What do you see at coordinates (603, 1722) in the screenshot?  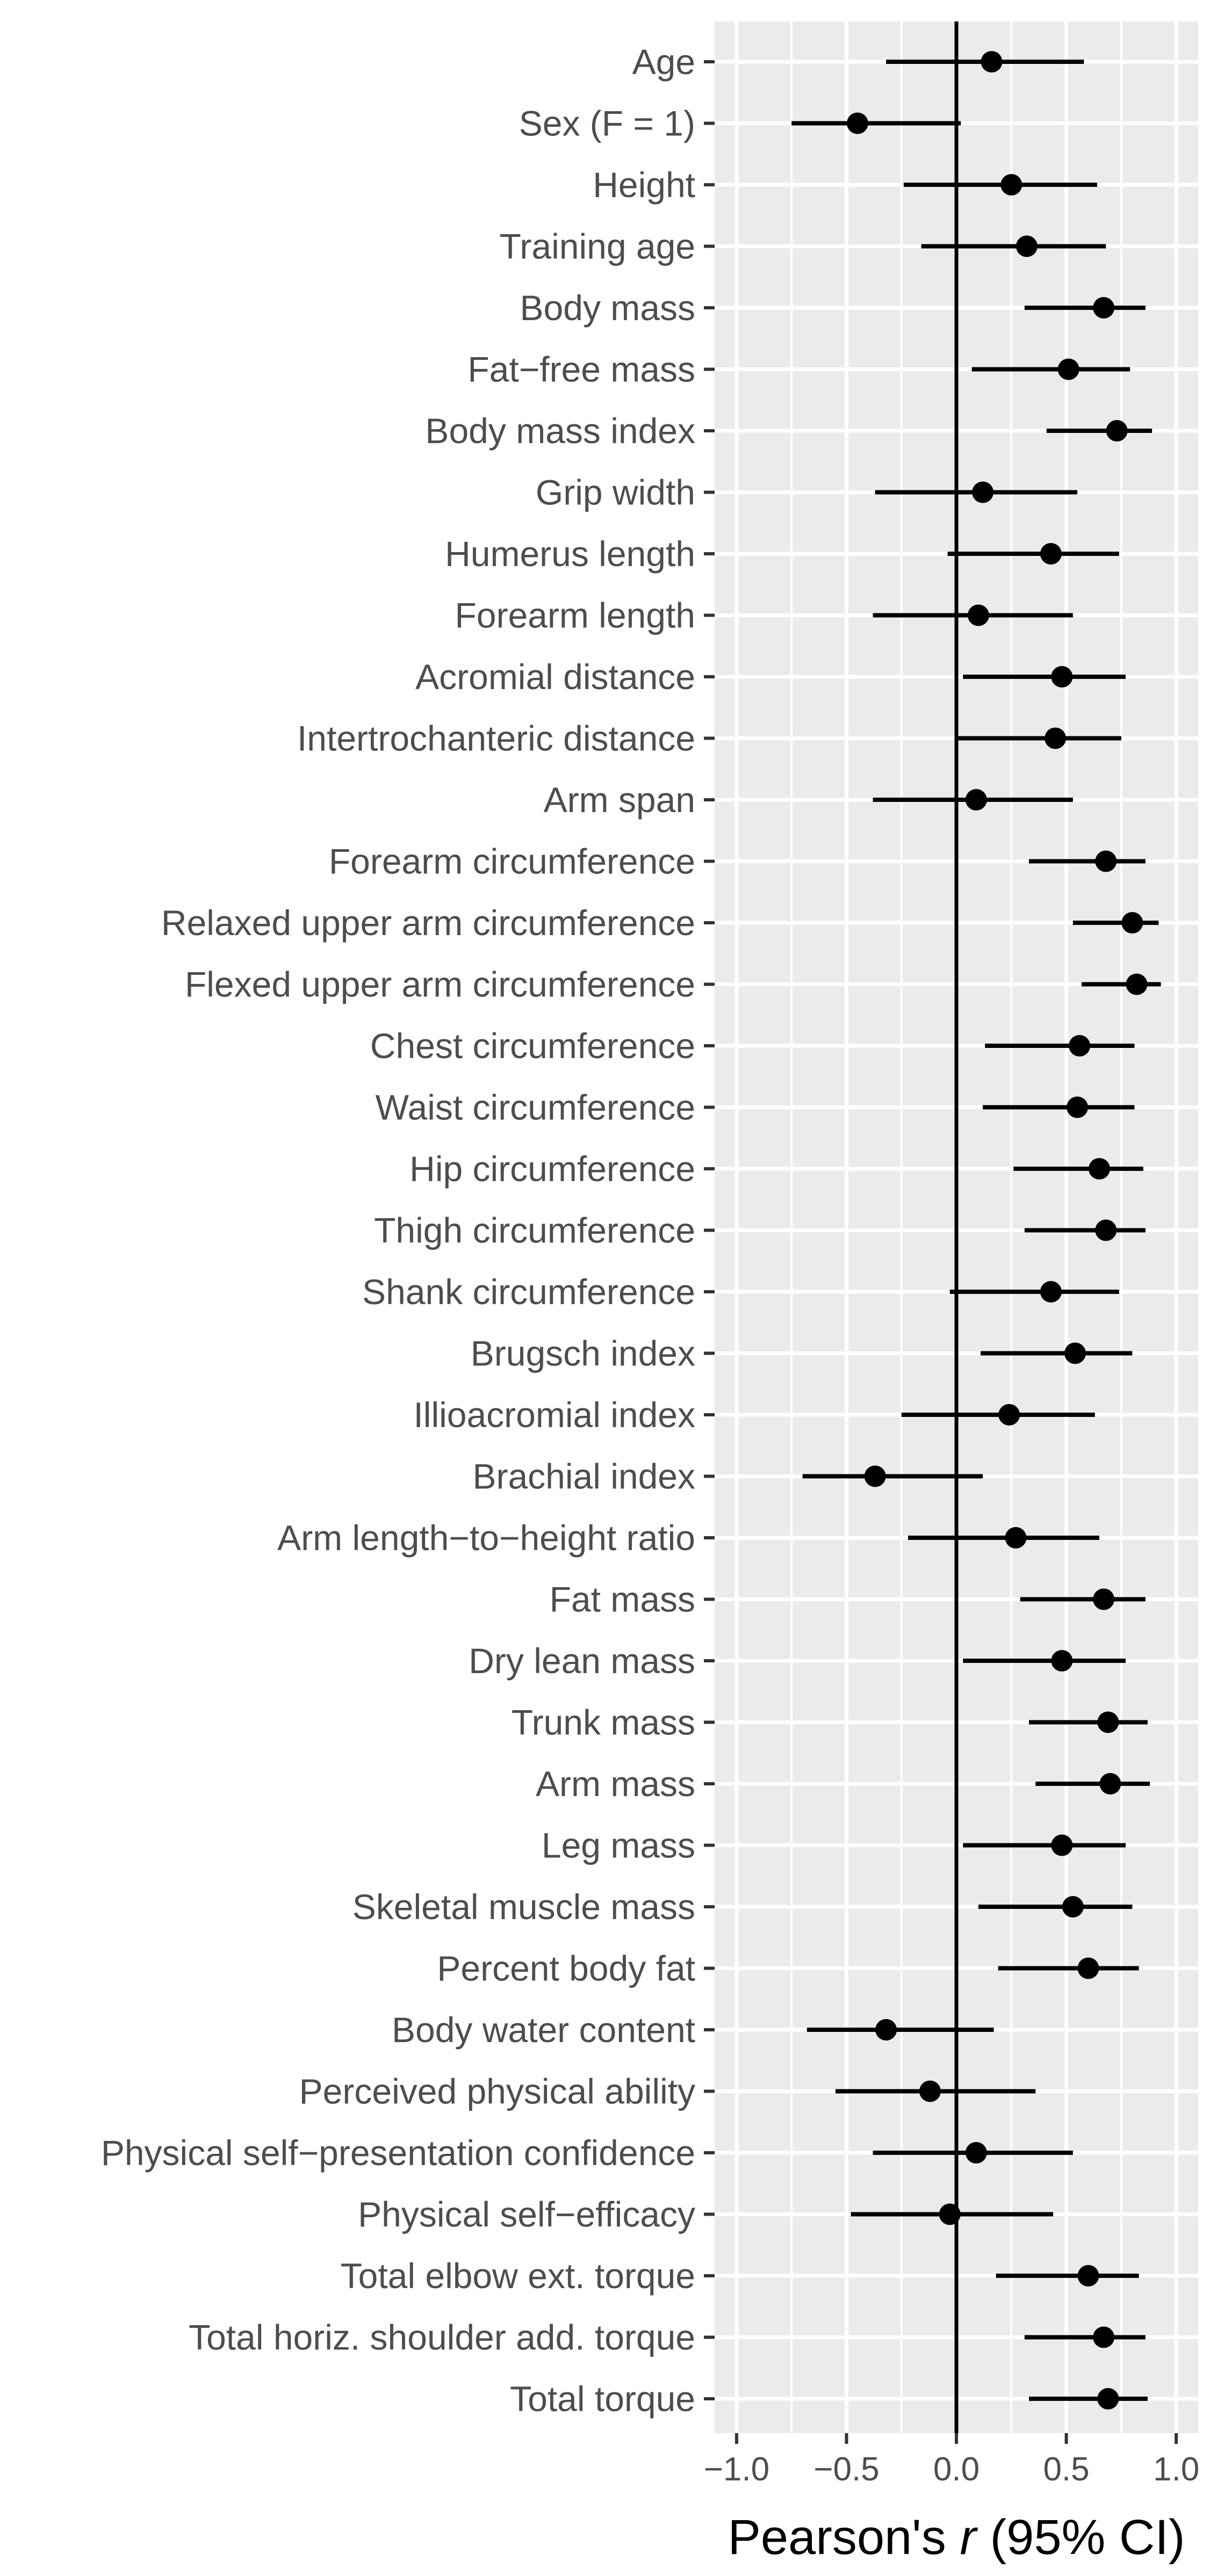 I see `y-tick-label: Trunk mass` at bounding box center [603, 1722].